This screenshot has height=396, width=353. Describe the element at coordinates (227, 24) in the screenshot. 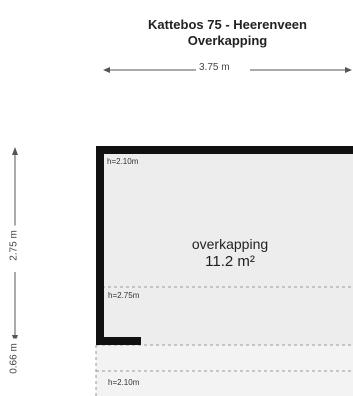

I see `plan-title: Kattebos 75 - Heerenveen` at that location.